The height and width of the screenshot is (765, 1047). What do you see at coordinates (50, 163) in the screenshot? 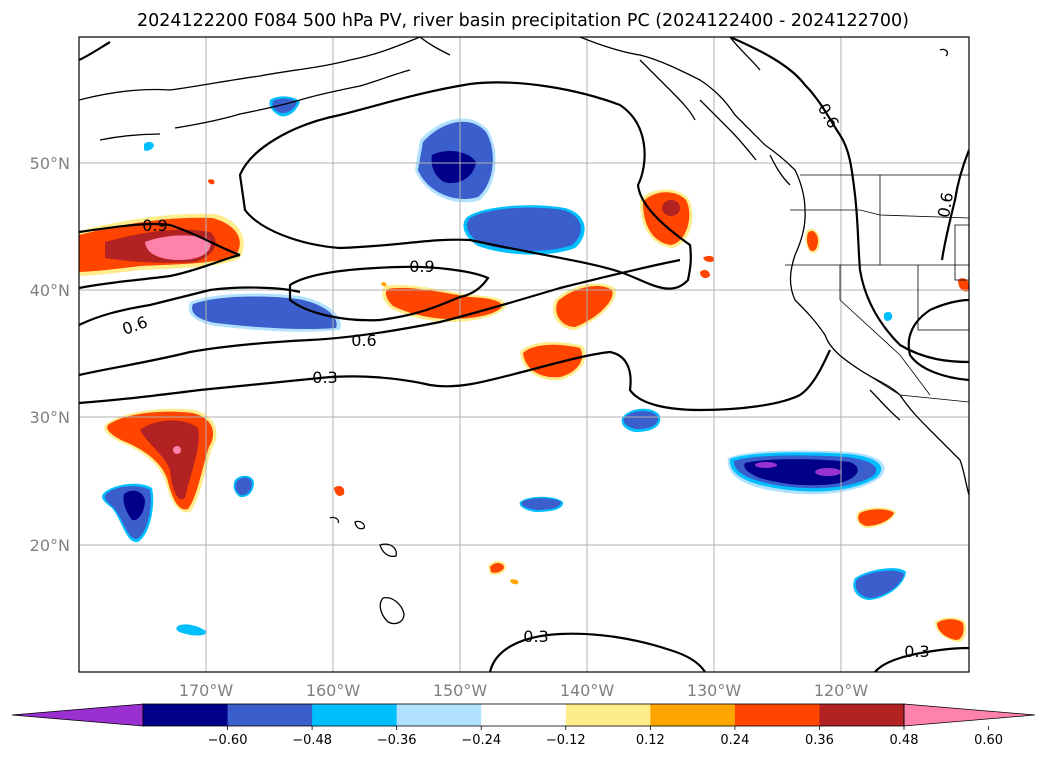
I see `lat-tick-label: 50°N` at bounding box center [50, 163].